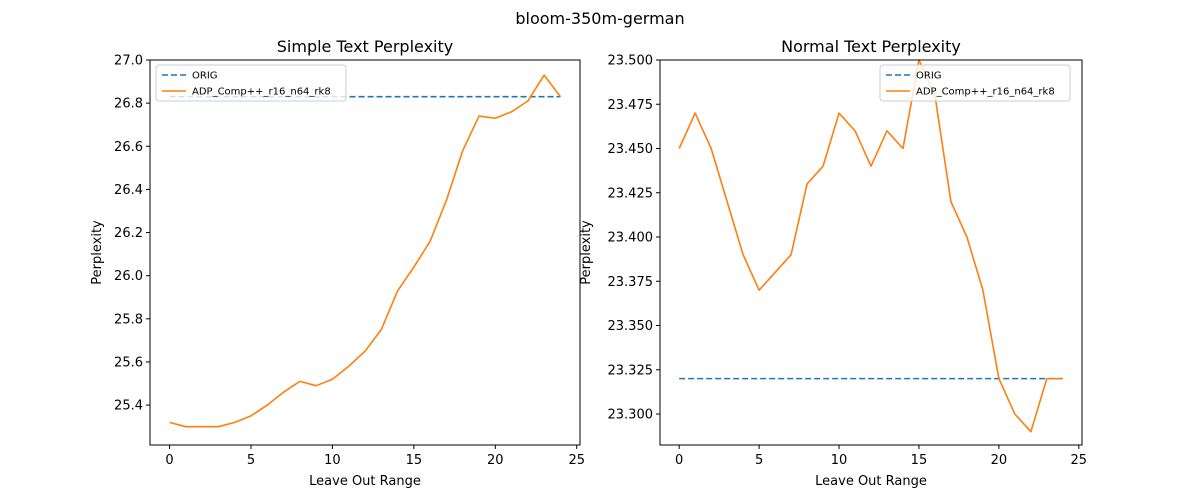 This screenshot has width=1200, height=500. Describe the element at coordinates (128, 147) in the screenshot. I see `y-tick-label: 26.6` at that location.